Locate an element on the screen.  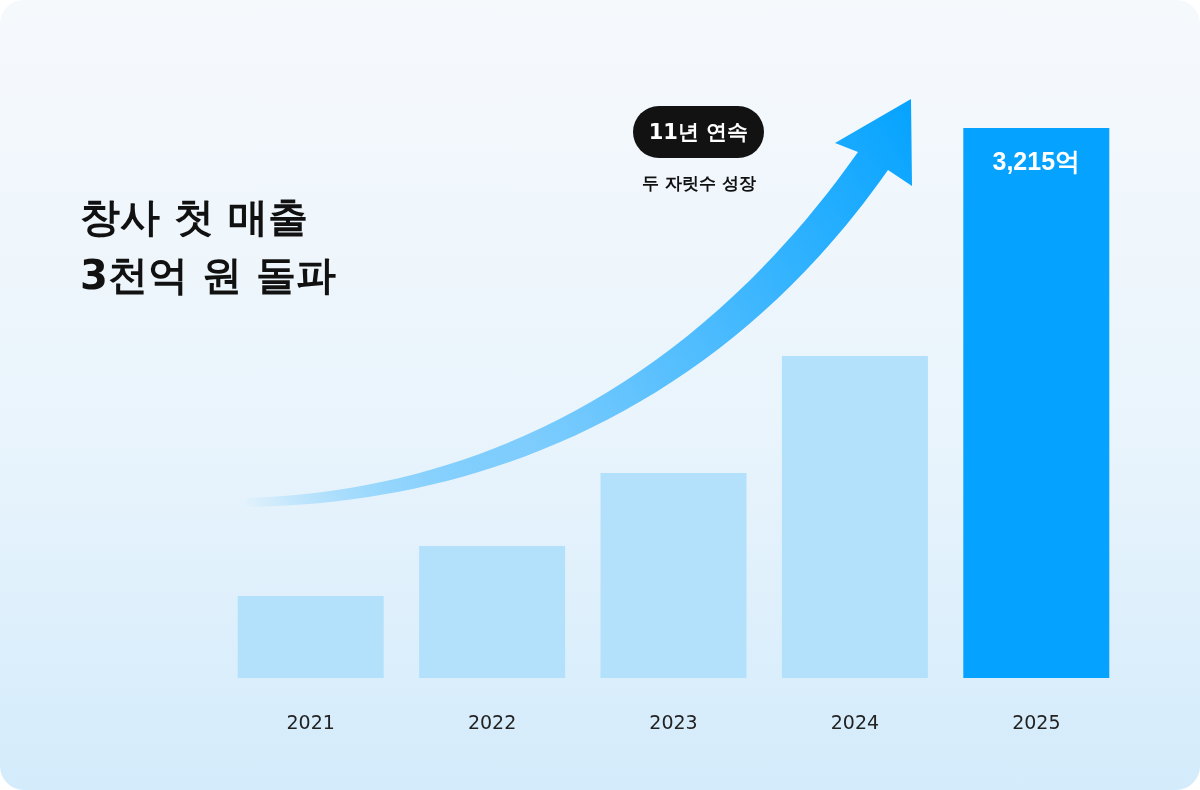
annotation: 11년 연속 is located at coordinates (698, 132).